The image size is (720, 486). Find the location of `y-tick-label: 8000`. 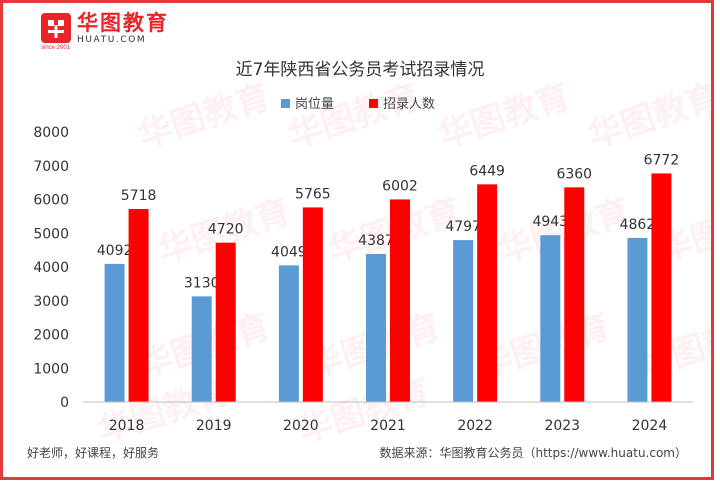

y-tick-label: 8000 is located at coordinates (51, 133).